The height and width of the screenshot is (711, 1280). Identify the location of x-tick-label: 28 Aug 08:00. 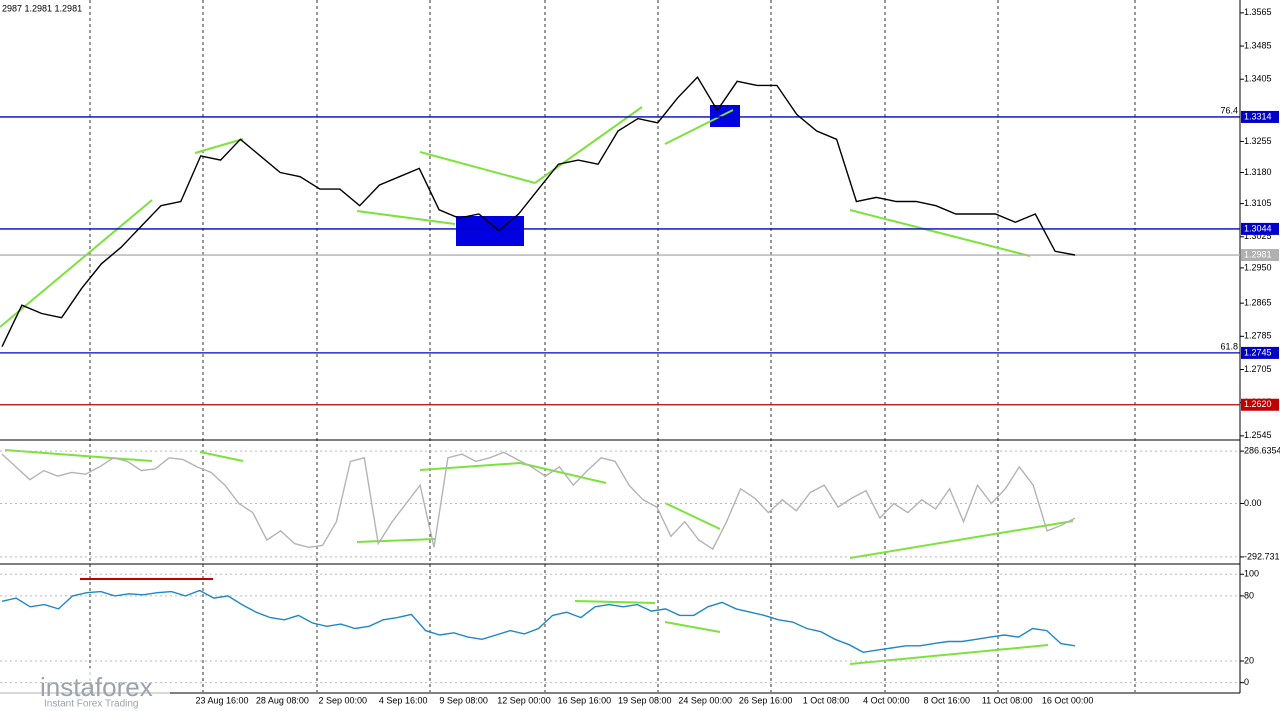
(282, 700).